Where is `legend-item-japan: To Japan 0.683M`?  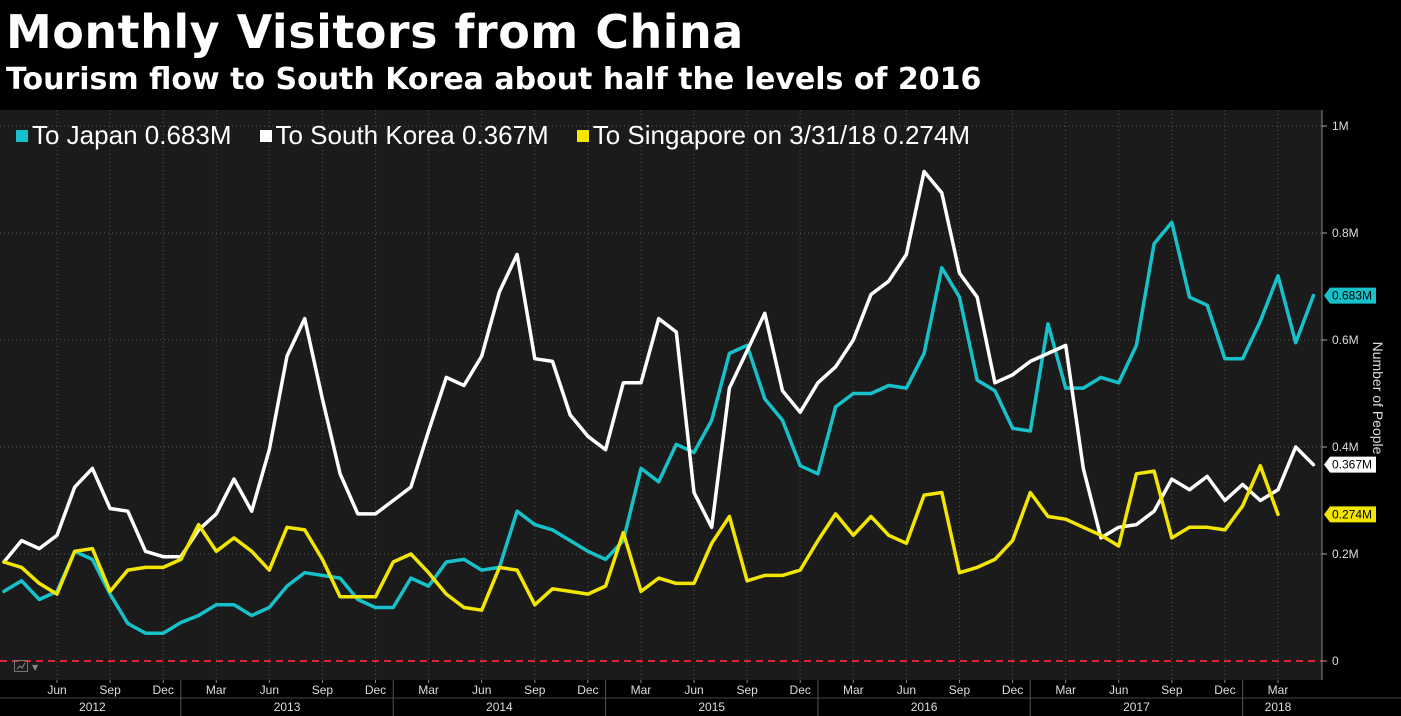 legend-item-japan: To Japan 0.683M is located at coordinates (124, 135).